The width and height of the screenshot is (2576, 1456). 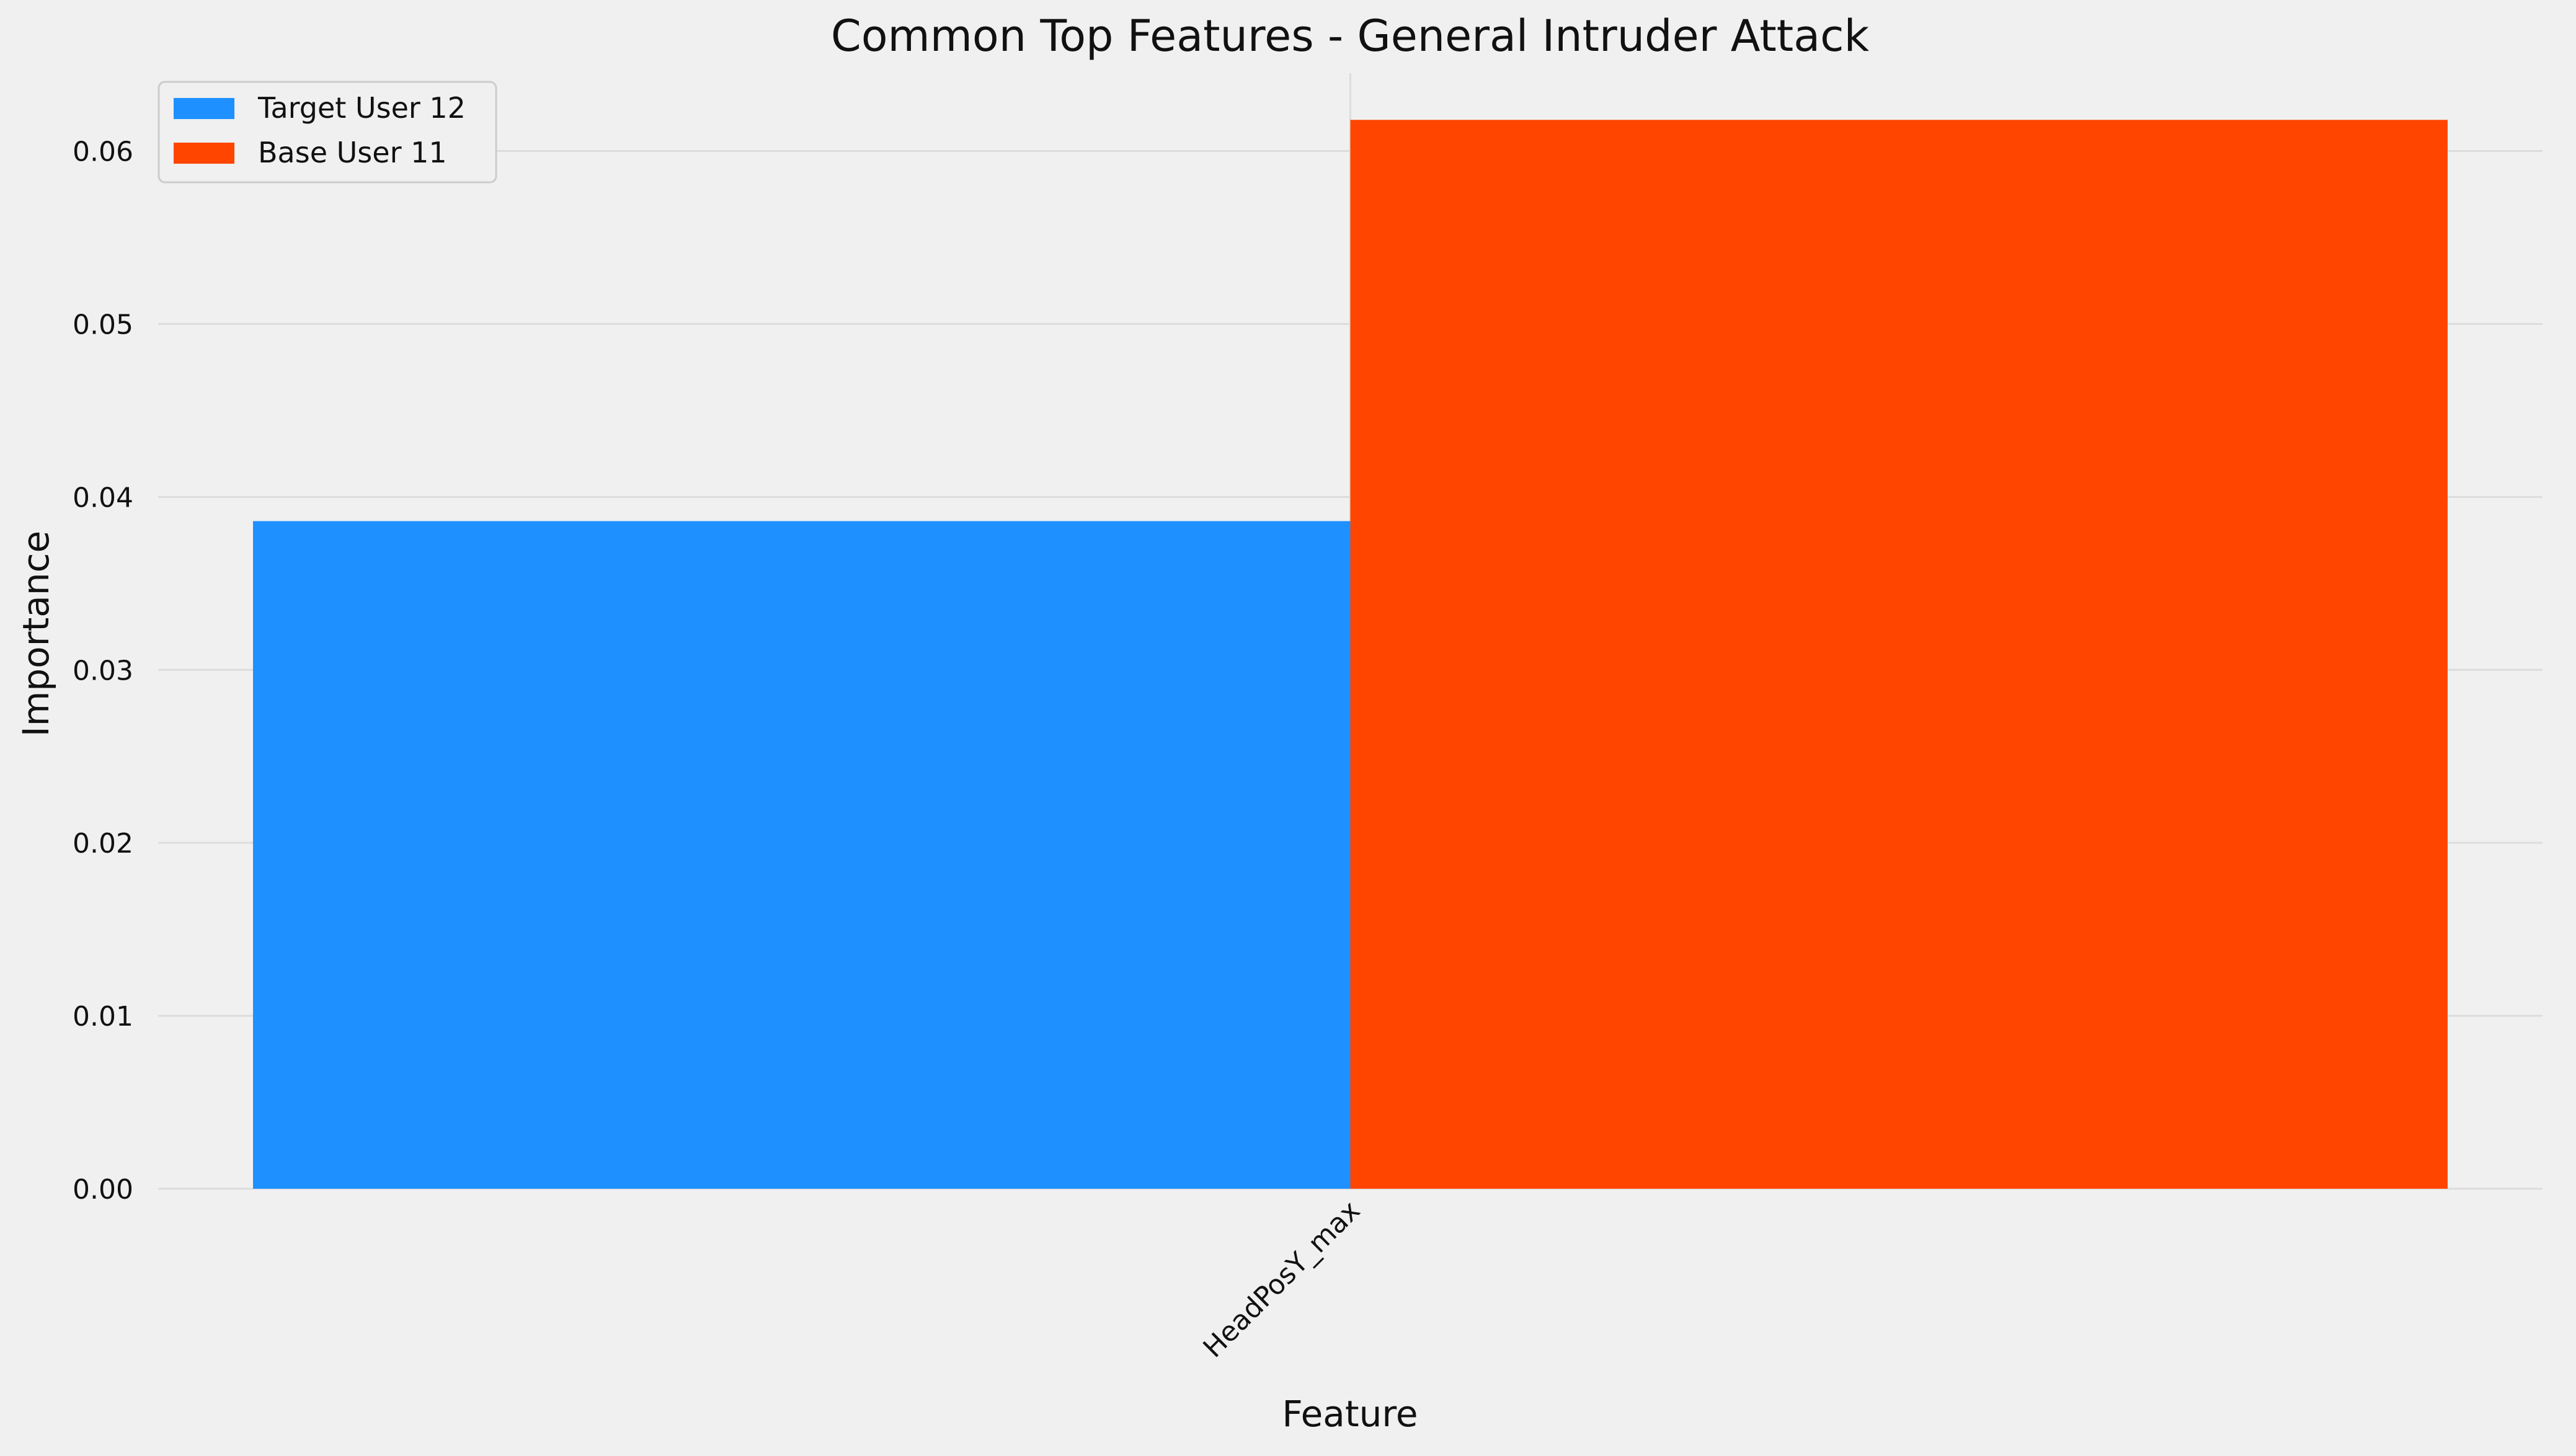 What do you see at coordinates (103, 1189) in the screenshot?
I see `y-tick-label: 0.00` at bounding box center [103, 1189].